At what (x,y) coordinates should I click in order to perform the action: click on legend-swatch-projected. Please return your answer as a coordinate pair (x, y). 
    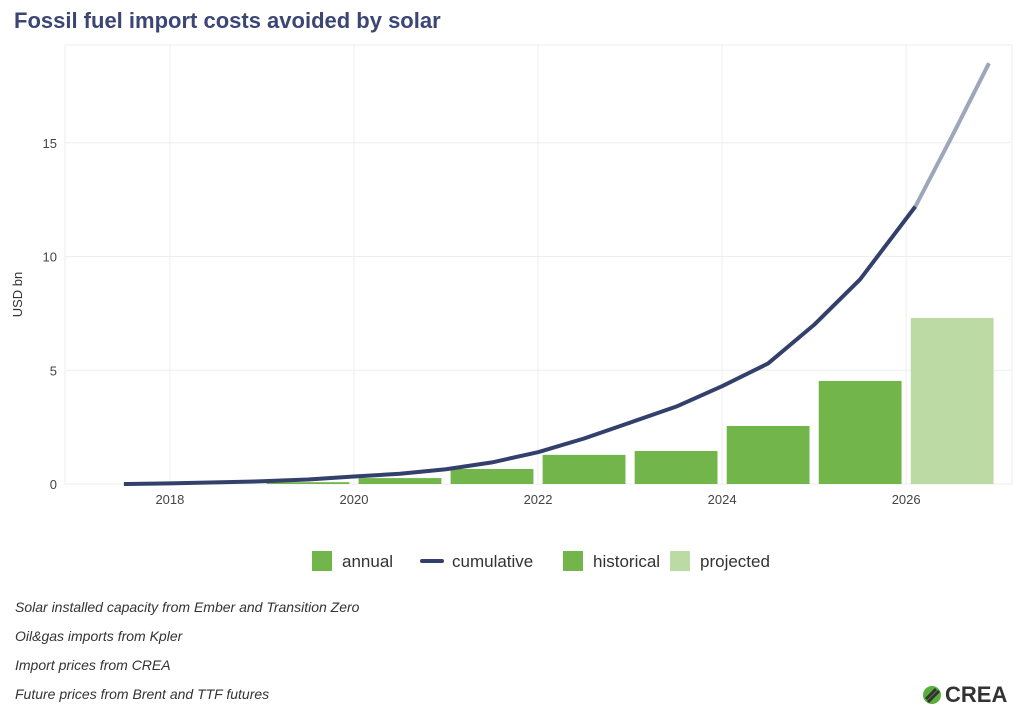
    Looking at the image, I should click on (680, 561).